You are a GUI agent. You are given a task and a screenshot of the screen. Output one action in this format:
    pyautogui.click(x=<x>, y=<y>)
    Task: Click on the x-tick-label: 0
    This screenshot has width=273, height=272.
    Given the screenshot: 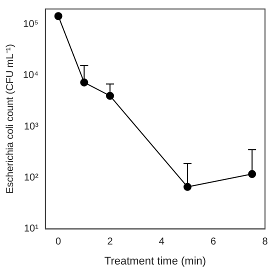 What is the action you would take?
    pyautogui.click(x=59, y=242)
    